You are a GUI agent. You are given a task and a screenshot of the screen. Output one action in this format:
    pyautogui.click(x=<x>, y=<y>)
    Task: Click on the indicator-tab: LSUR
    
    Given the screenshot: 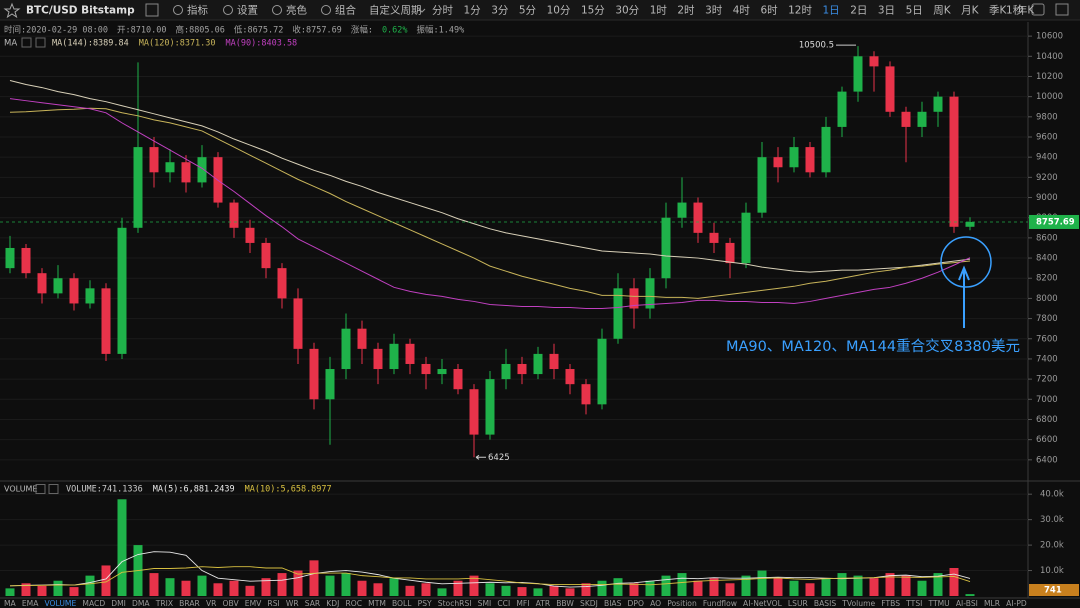 What is the action you would take?
    pyautogui.click(x=798, y=603)
    